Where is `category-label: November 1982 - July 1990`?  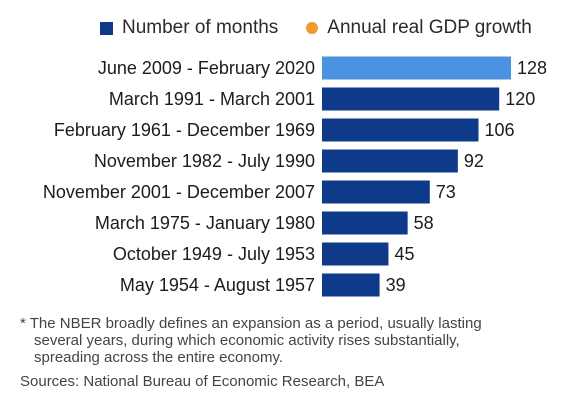
category-label: November 1982 - July 1990 is located at coordinates (204, 161).